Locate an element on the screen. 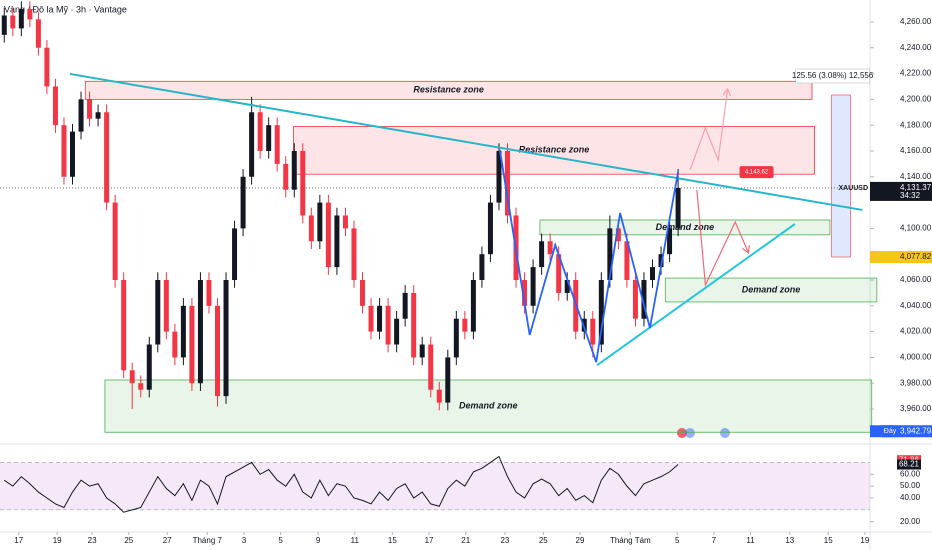 This screenshot has width=932, height=550. price-tag-name: Đáy is located at coordinates (890, 431).